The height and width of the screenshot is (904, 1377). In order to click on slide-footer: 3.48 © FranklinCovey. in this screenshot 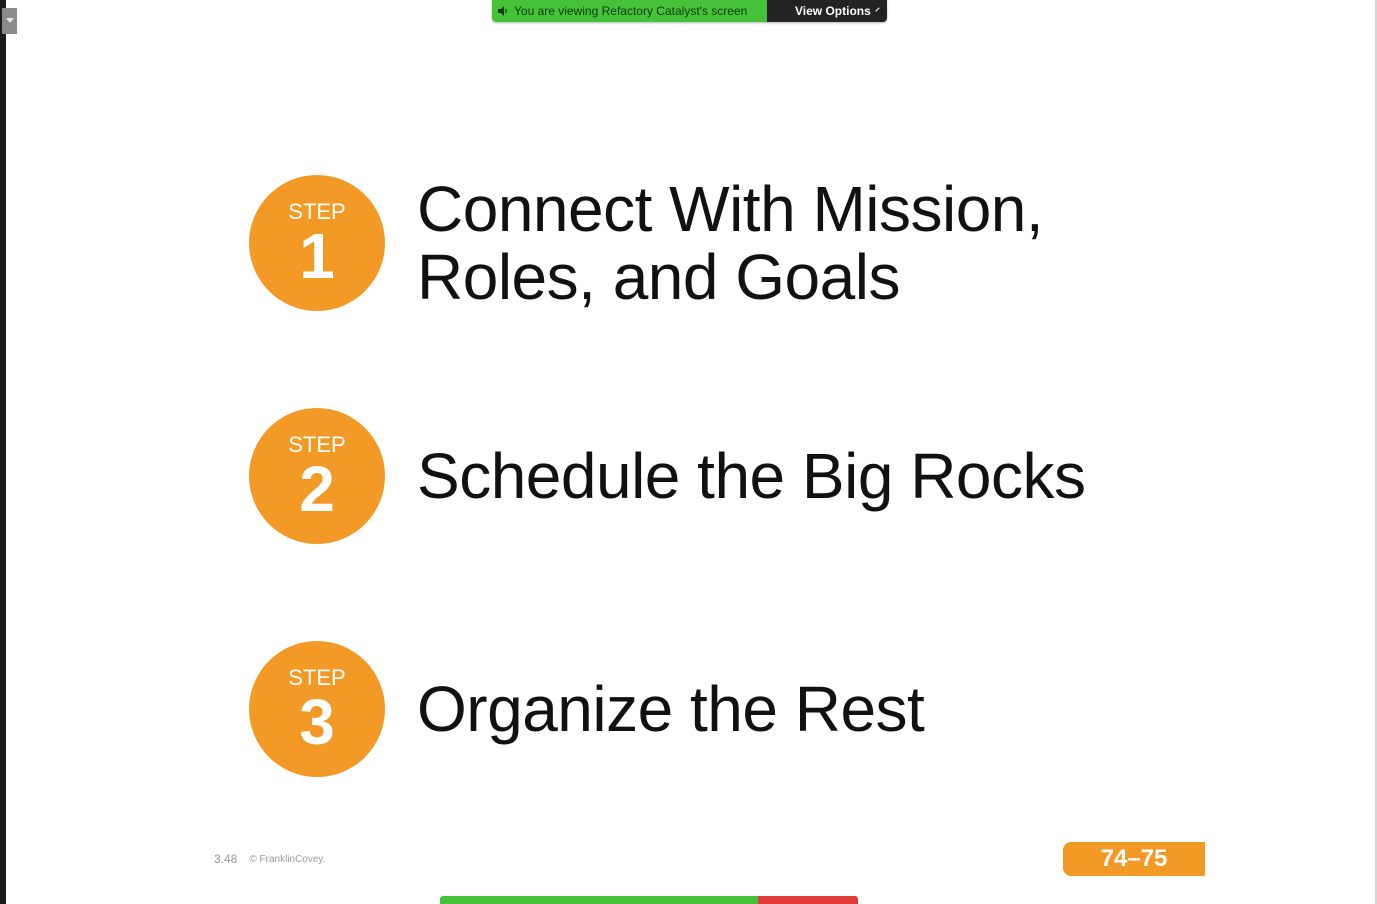, I will do `click(269, 859)`.